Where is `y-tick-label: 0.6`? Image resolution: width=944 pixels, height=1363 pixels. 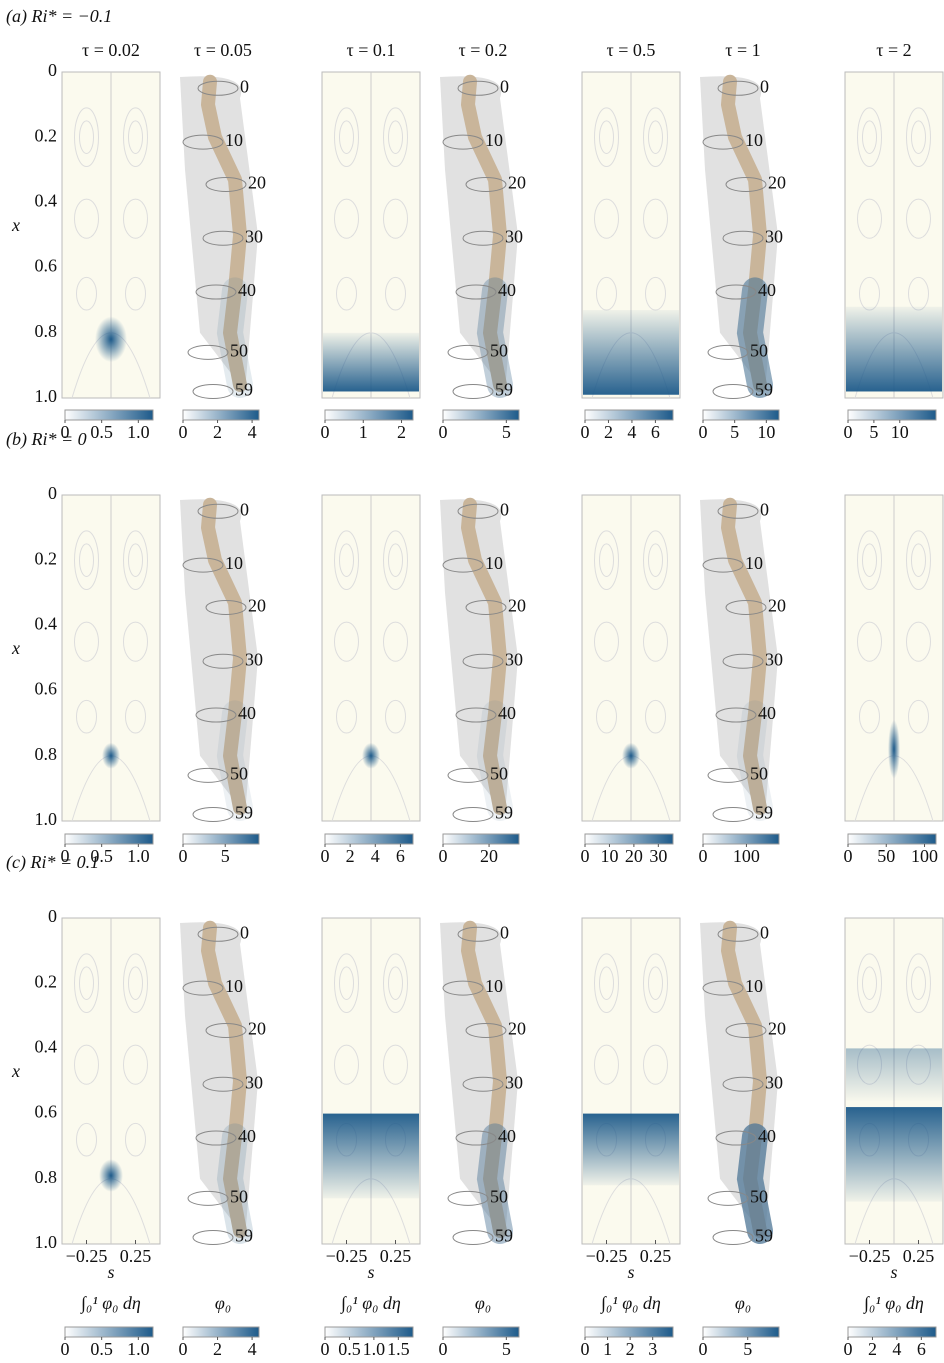
y-tick-label: 0.6 is located at coordinates (46, 266).